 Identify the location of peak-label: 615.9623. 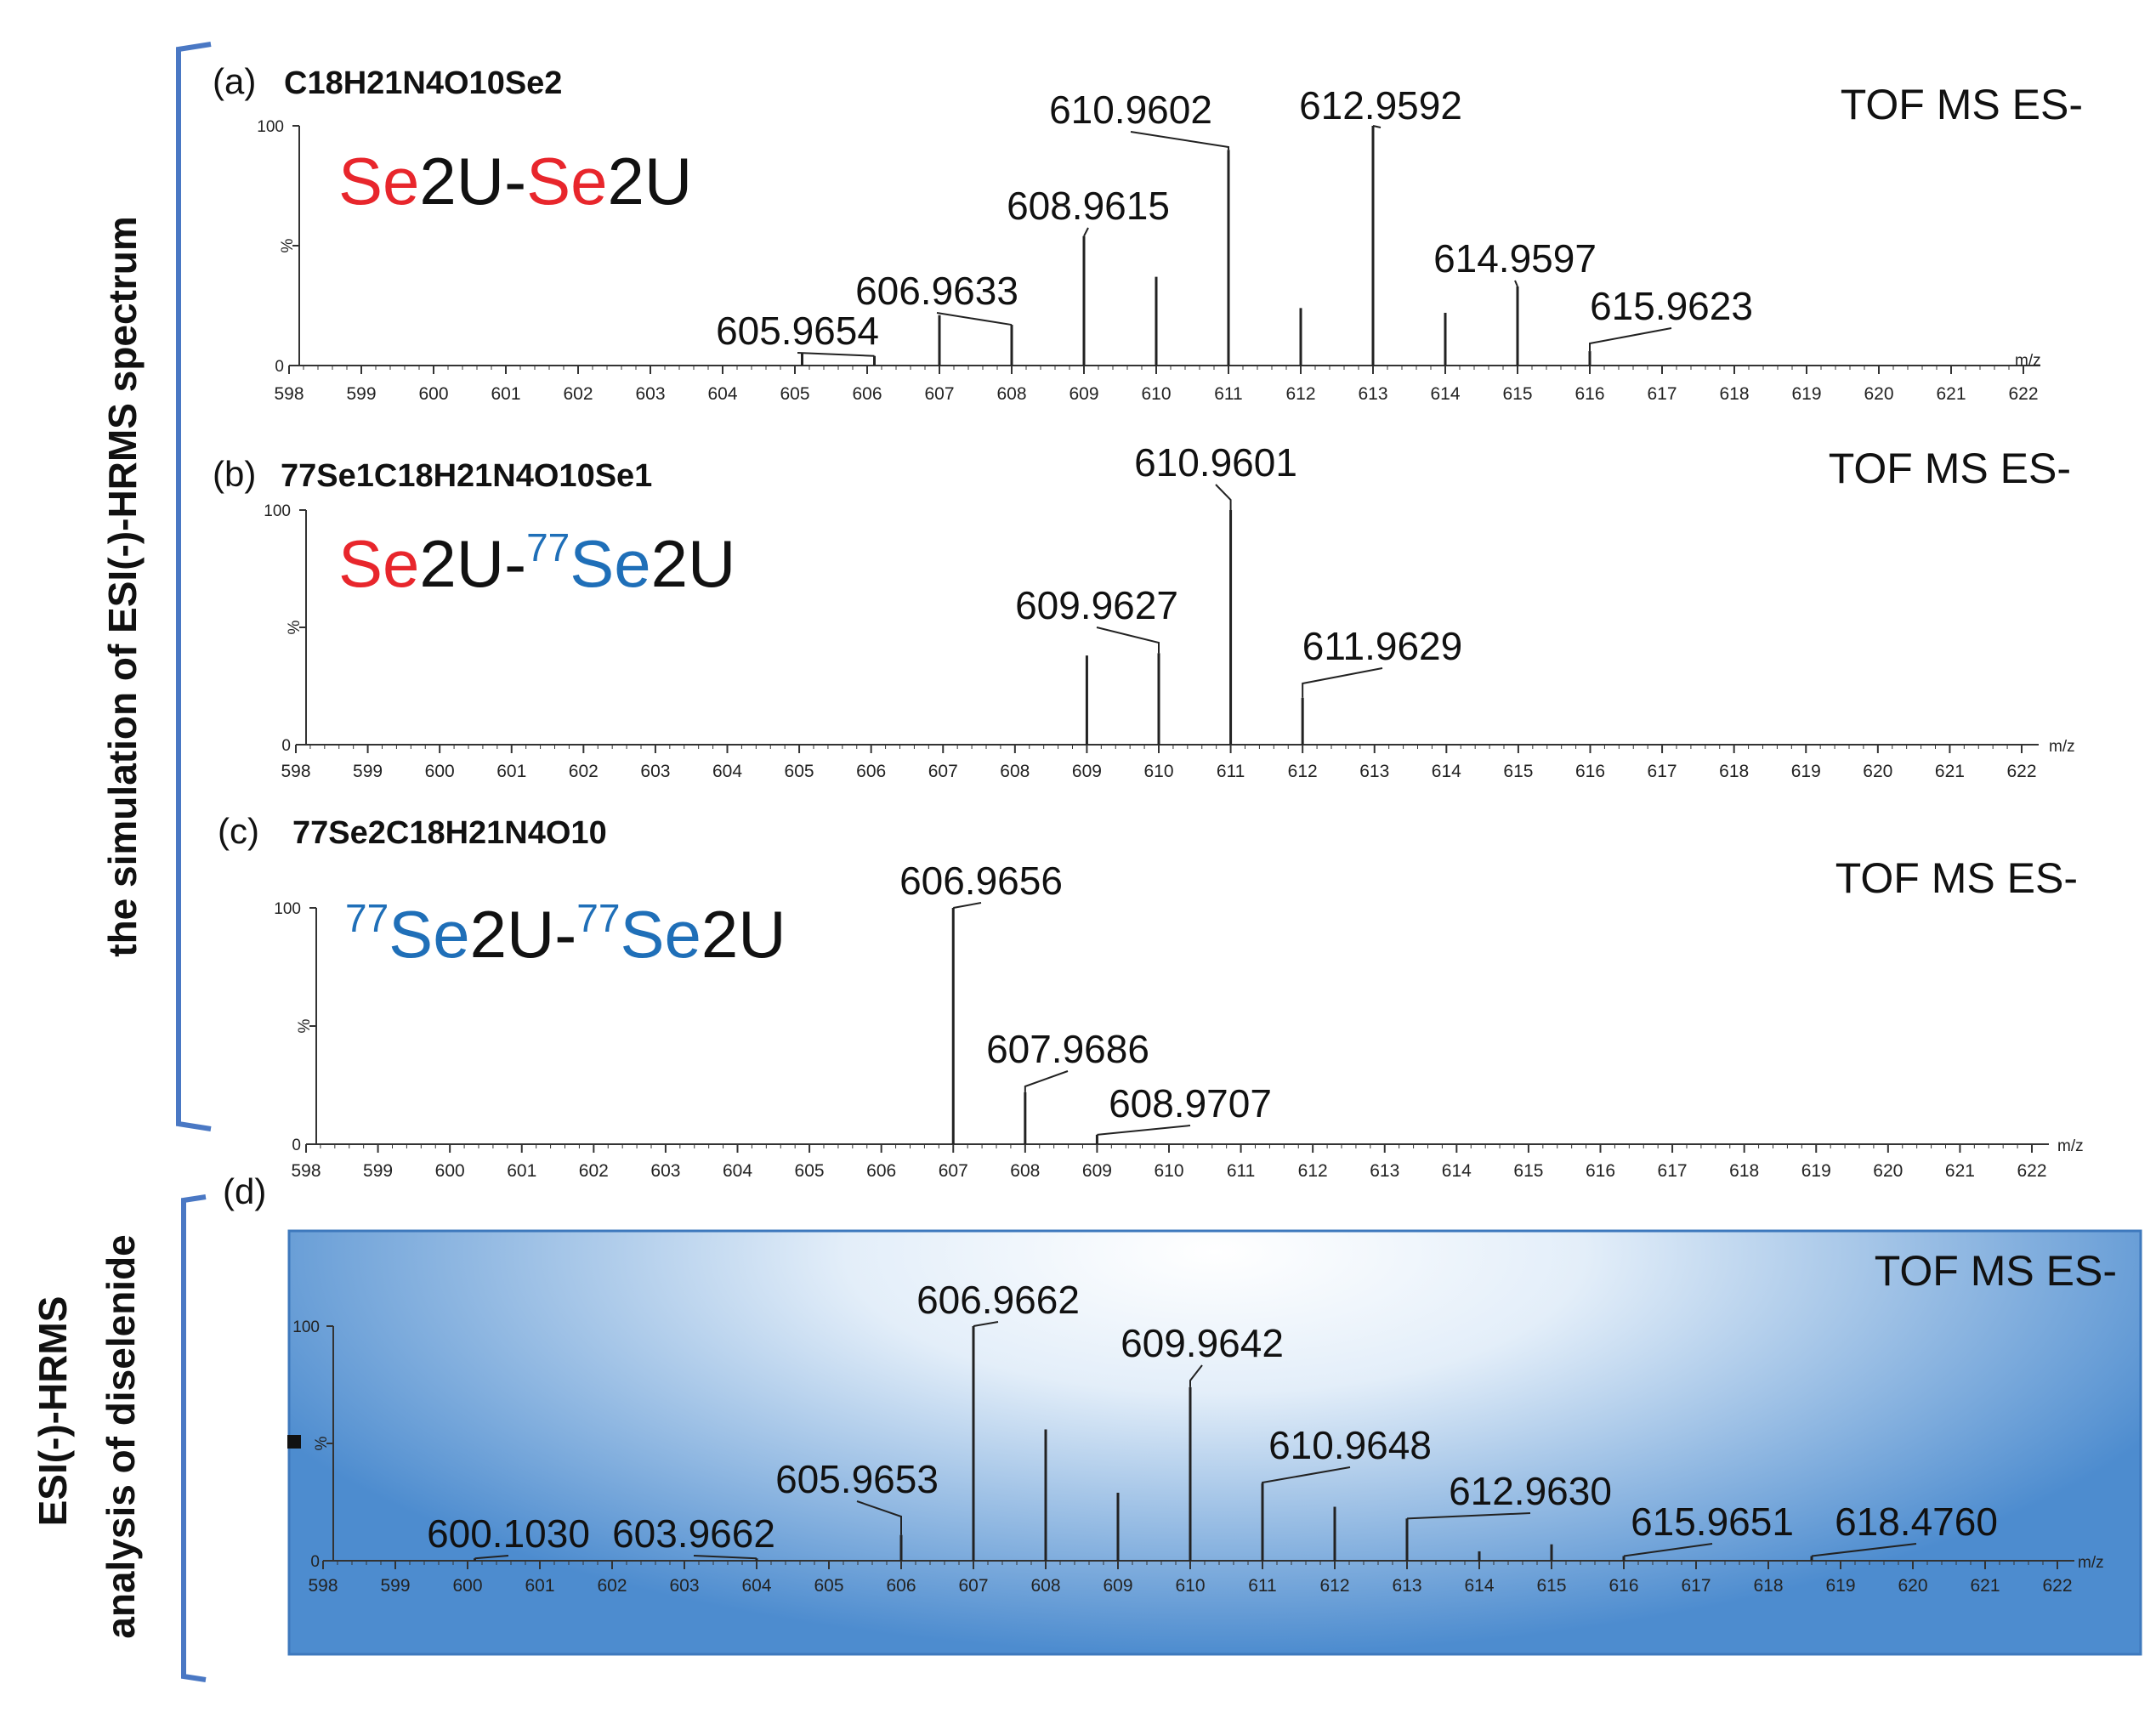
(1672, 306).